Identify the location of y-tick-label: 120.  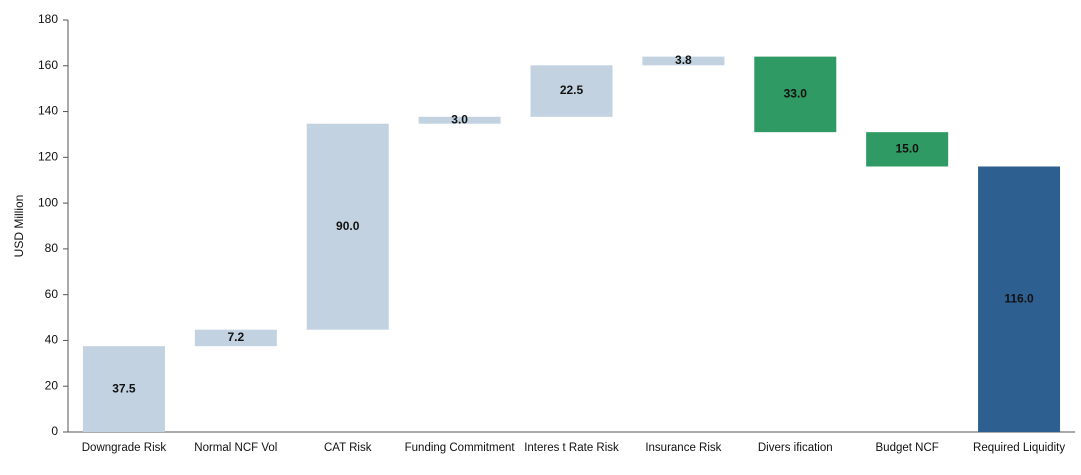
(48, 157).